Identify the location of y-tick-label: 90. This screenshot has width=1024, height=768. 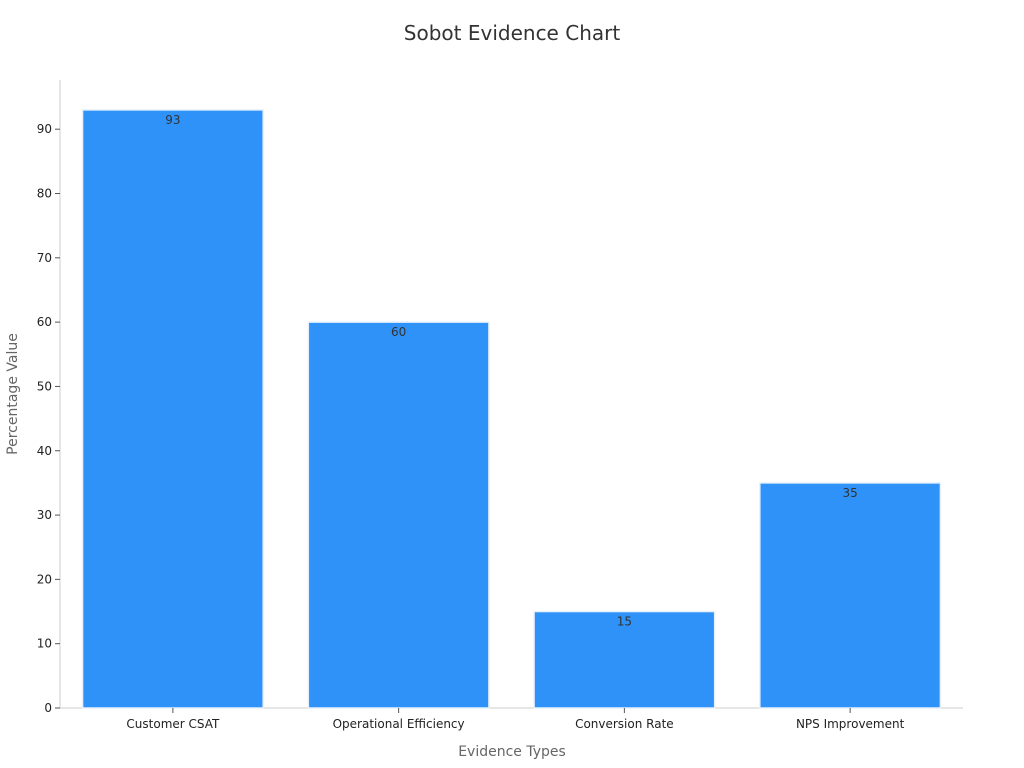
(44, 129).